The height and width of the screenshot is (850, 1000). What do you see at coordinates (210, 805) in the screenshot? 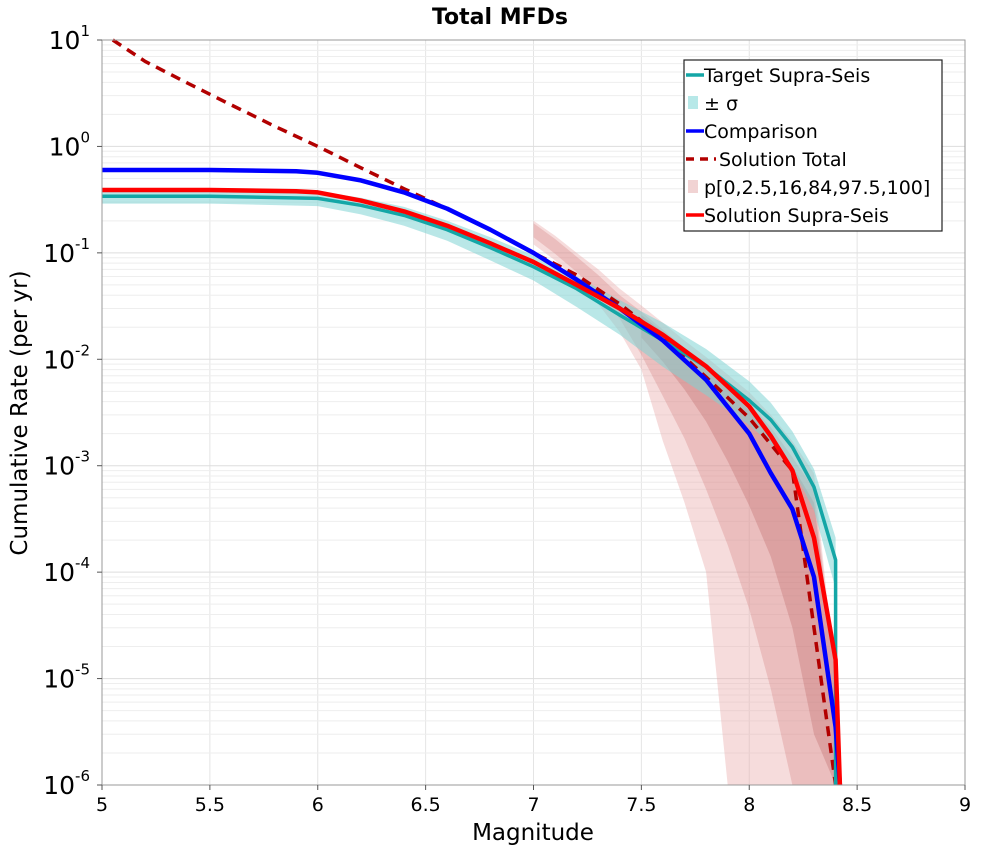
I see `x-tick-label: 5.5` at bounding box center [210, 805].